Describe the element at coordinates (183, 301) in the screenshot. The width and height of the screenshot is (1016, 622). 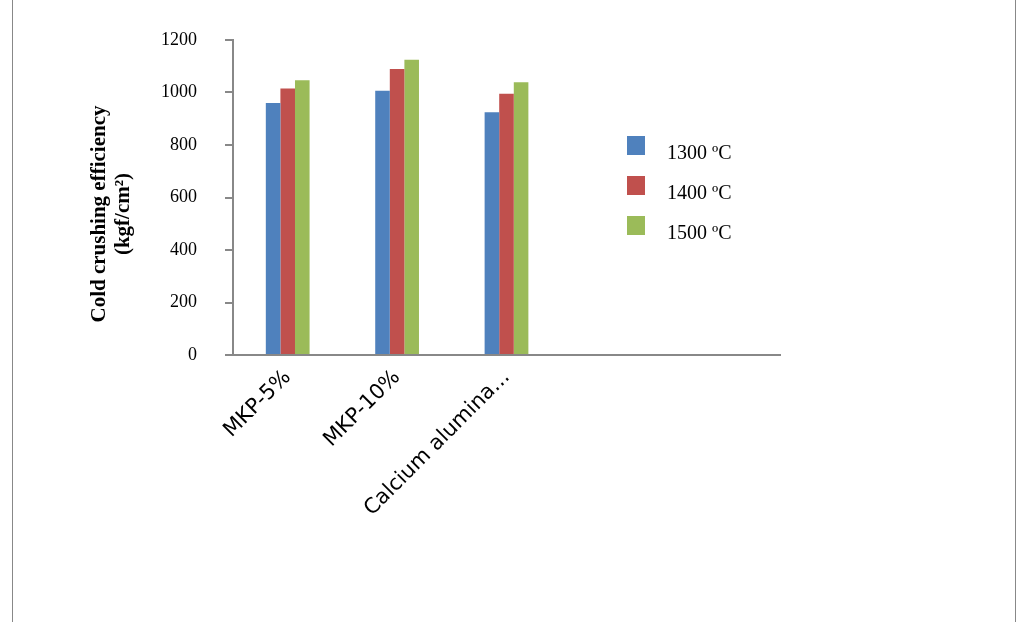
I see `y-tick-label: 200` at that location.